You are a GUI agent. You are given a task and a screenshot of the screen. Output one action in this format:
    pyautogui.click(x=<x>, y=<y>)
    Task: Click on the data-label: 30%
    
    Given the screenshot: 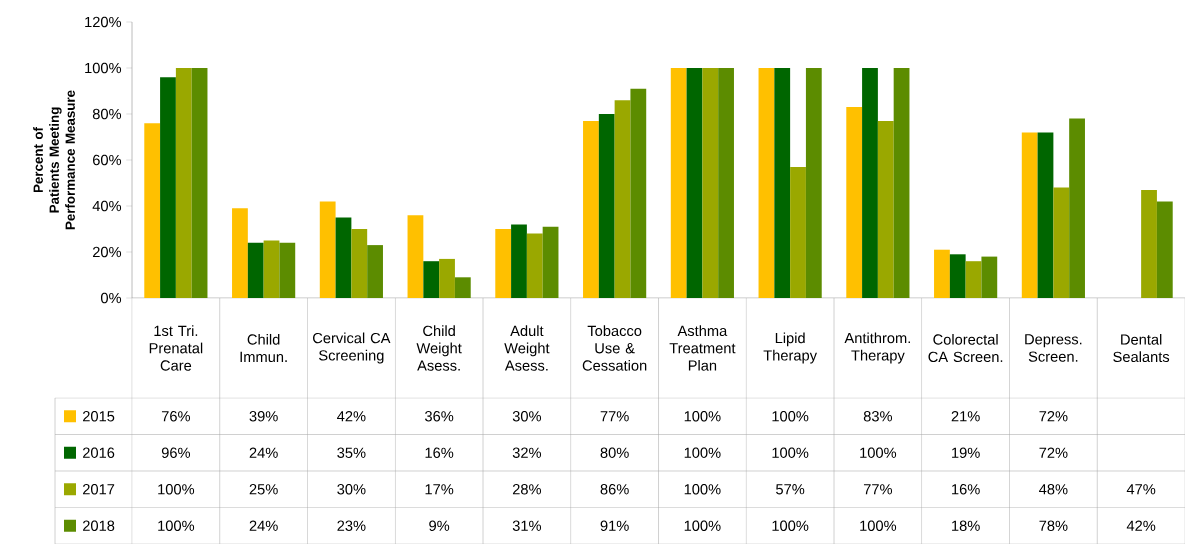 What is the action you would take?
    pyautogui.click(x=527, y=416)
    